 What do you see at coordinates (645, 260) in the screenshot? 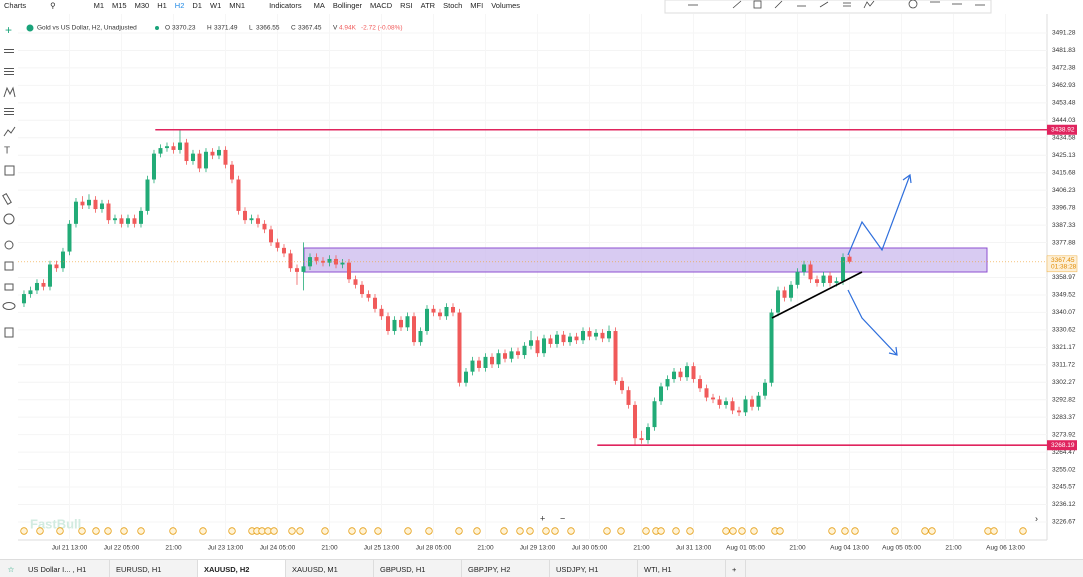
I see `zone-rectangle` at bounding box center [645, 260].